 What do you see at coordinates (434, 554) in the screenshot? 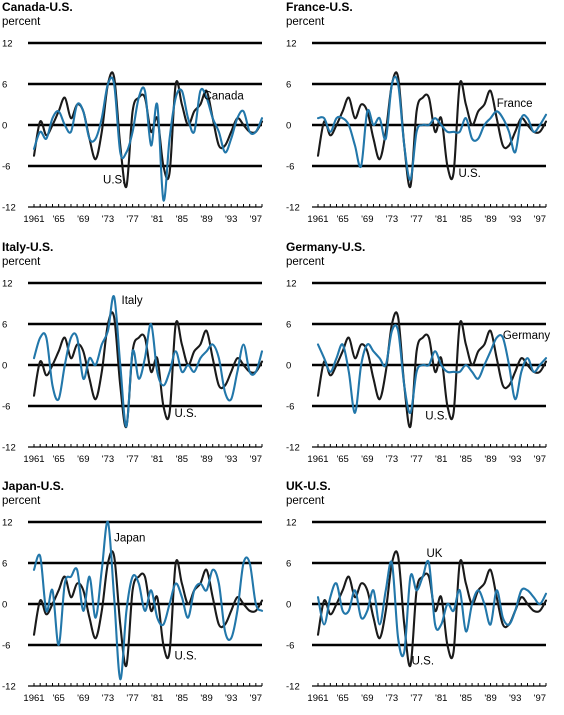
I see `series-label: UK` at bounding box center [434, 554].